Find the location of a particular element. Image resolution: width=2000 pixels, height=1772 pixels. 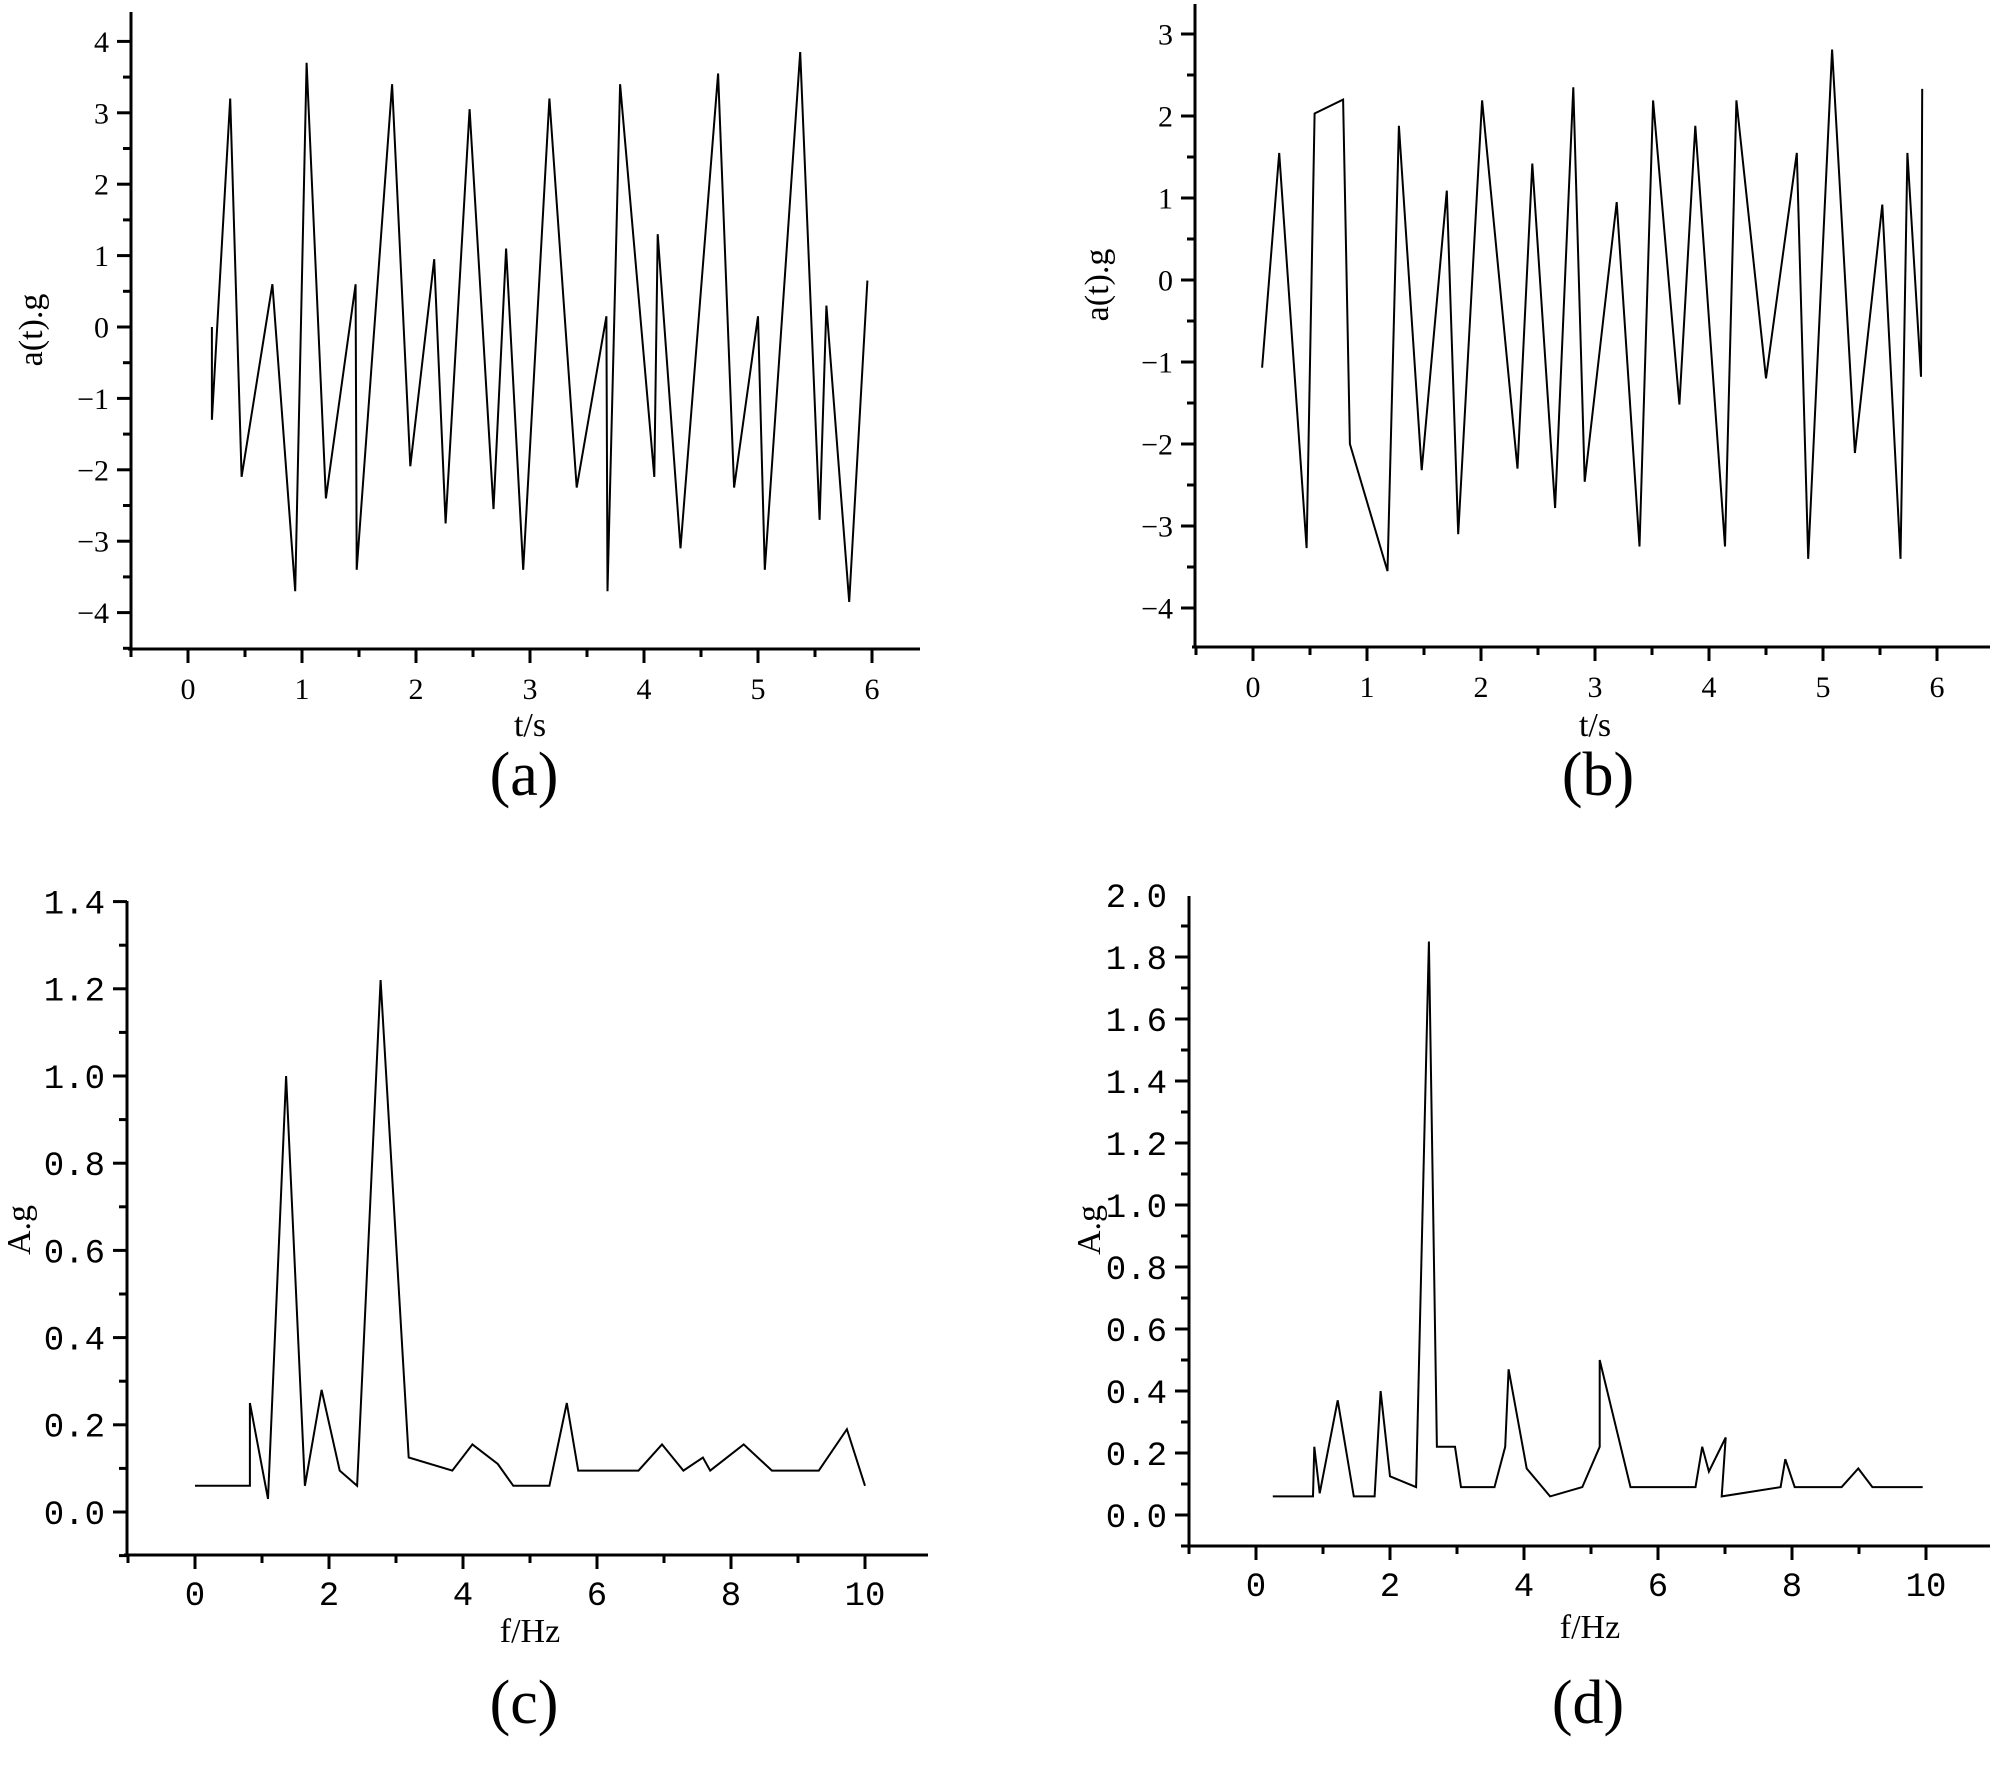

y-tick-label: 1.8 is located at coordinates (1136, 961).